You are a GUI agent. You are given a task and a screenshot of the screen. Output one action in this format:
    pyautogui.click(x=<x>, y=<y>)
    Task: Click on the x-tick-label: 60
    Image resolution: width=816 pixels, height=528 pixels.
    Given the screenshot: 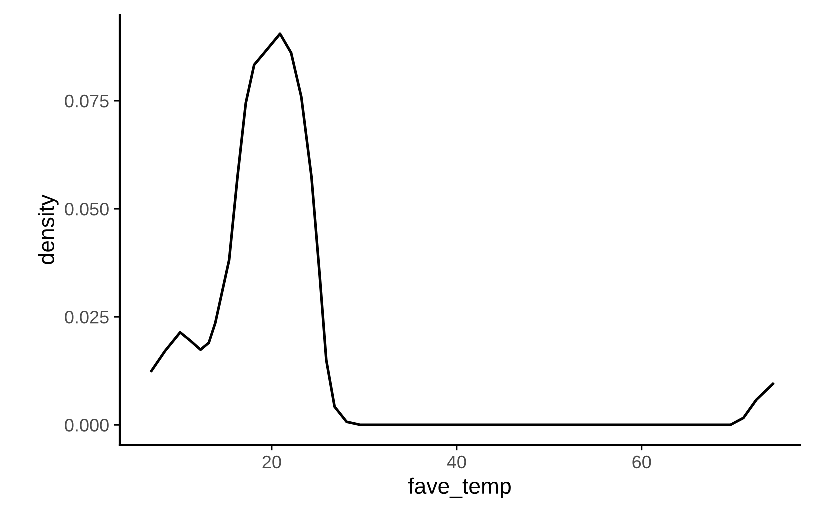 What is the action you would take?
    pyautogui.click(x=642, y=462)
    